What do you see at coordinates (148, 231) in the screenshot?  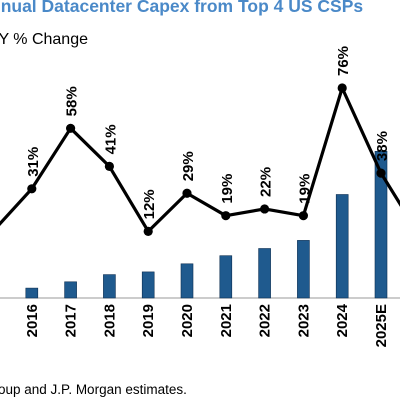 I see `yoy-point-2019` at bounding box center [148, 231].